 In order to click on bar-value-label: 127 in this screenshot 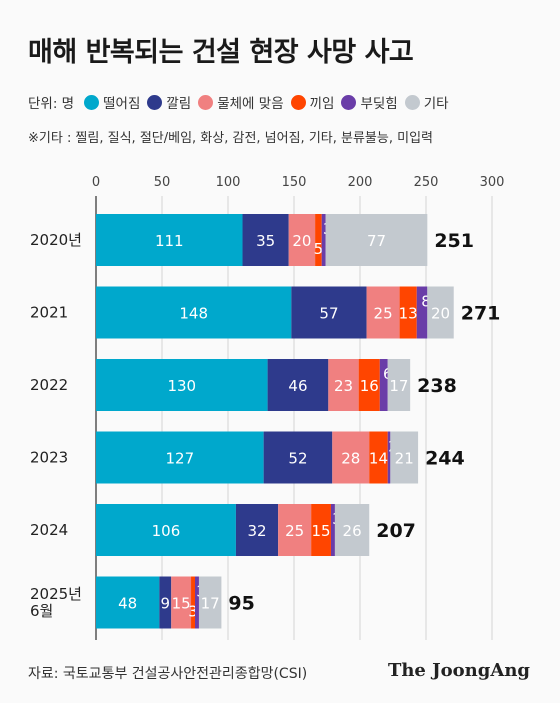, I will do `click(179, 459)`.